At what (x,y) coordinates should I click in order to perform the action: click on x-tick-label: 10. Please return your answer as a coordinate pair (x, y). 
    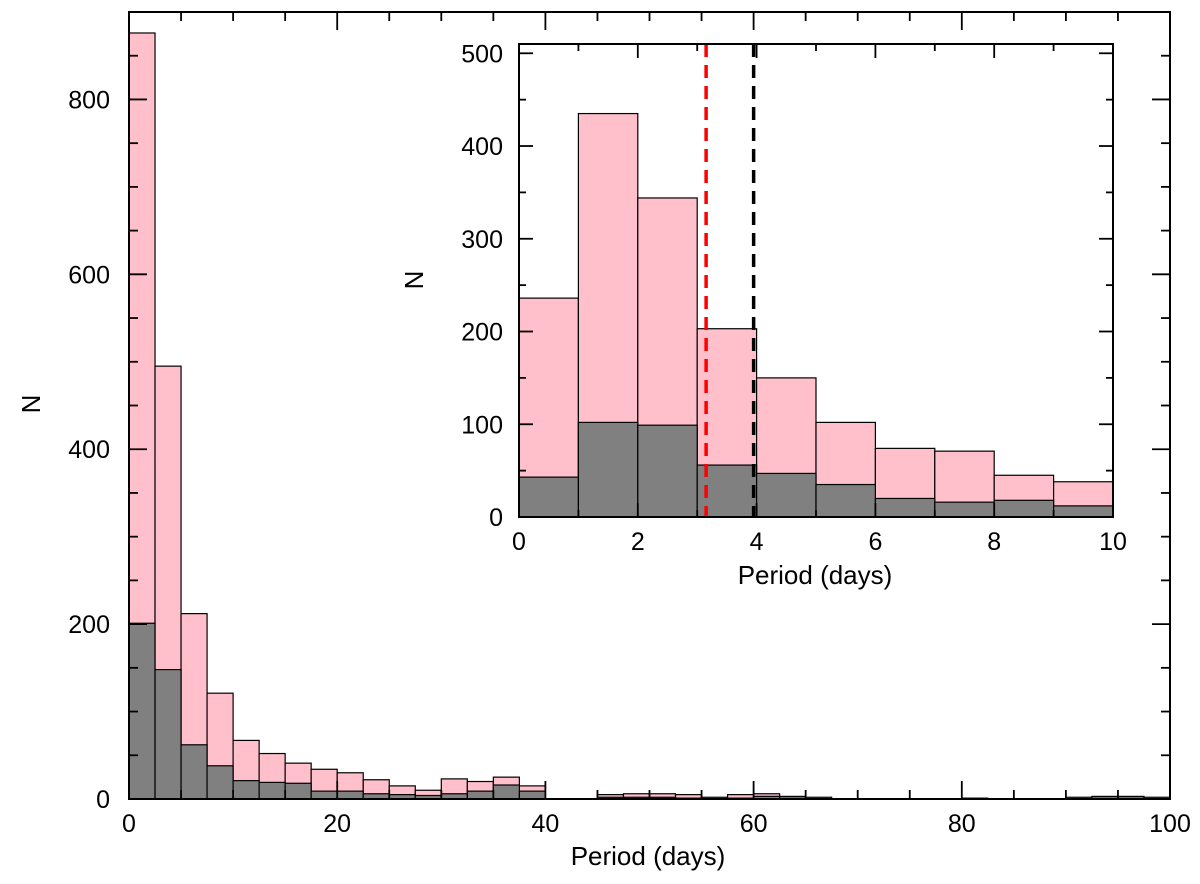
    Looking at the image, I should click on (1113, 542).